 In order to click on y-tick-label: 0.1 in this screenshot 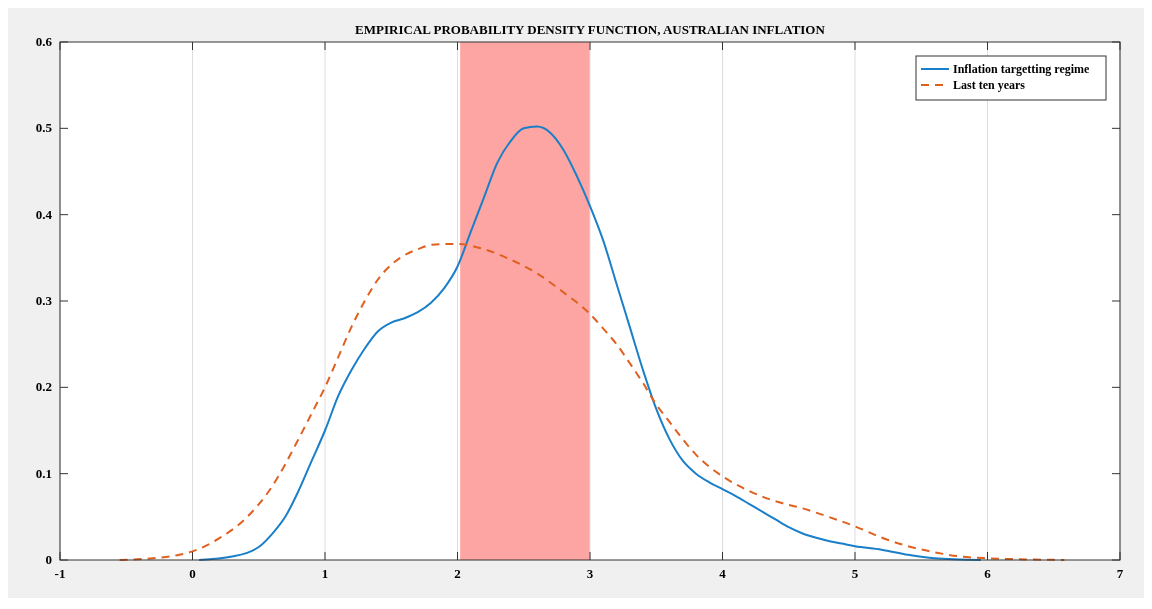, I will do `click(43, 473)`.